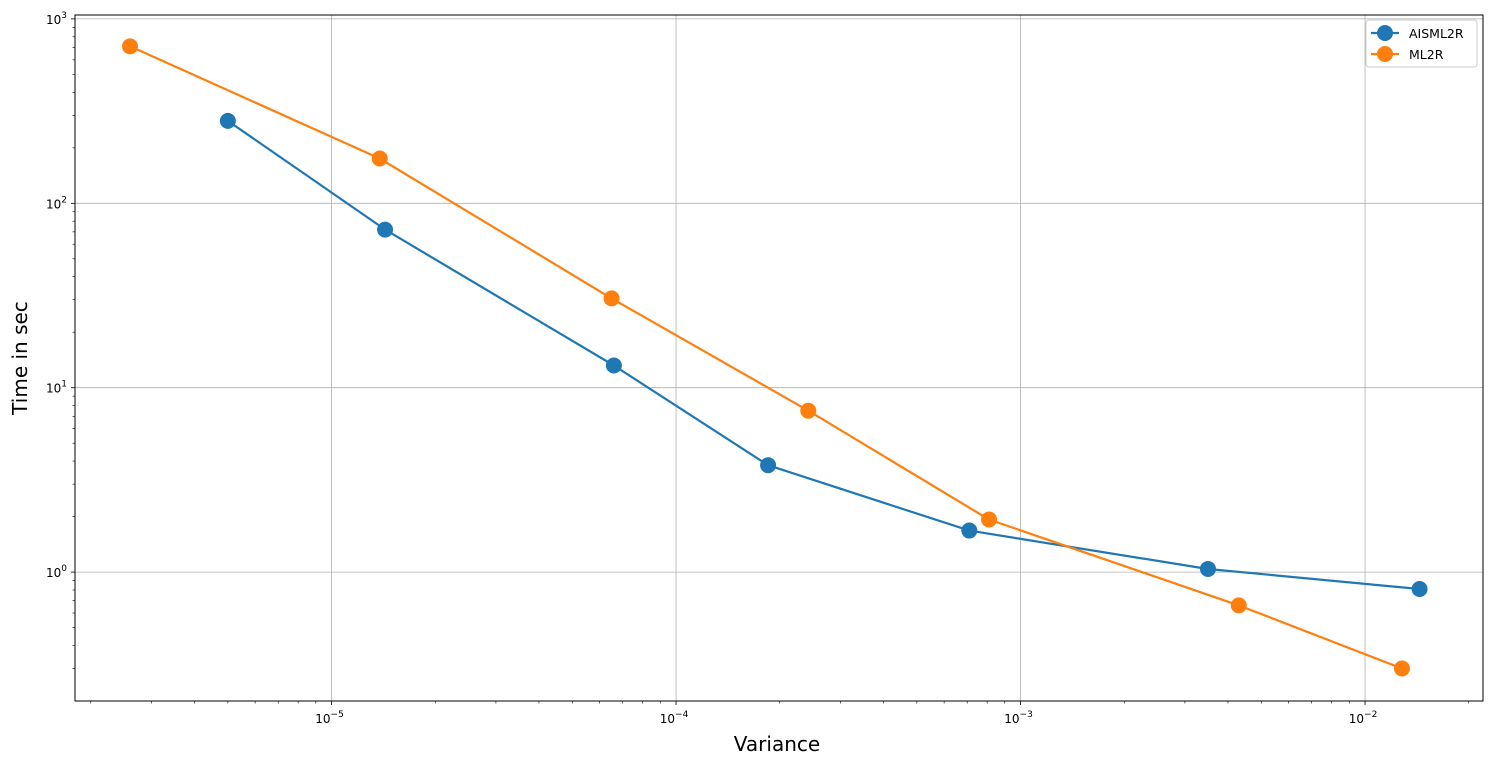  Describe the element at coordinates (1407, 54) in the screenshot. I see `legend-item: ML2R` at that location.